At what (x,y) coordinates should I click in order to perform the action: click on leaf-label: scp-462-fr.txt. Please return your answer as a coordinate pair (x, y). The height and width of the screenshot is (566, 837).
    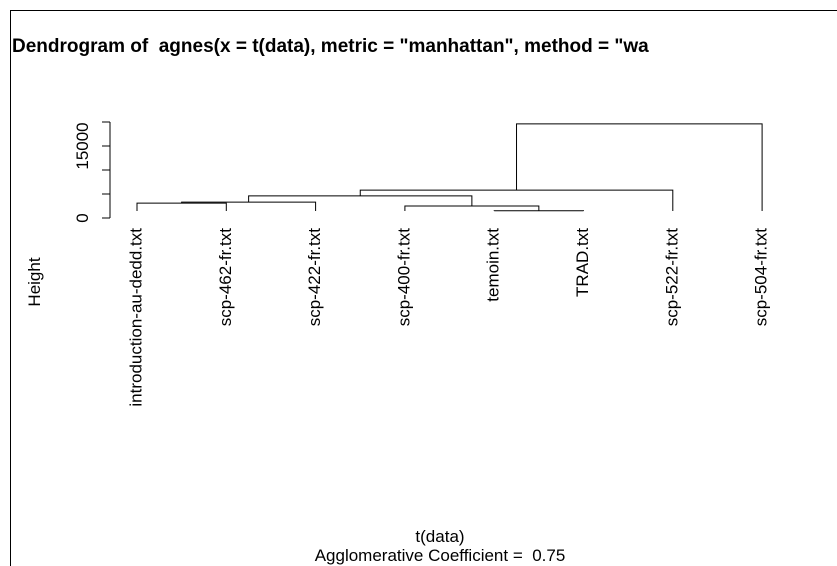
    Looking at the image, I should click on (225, 277).